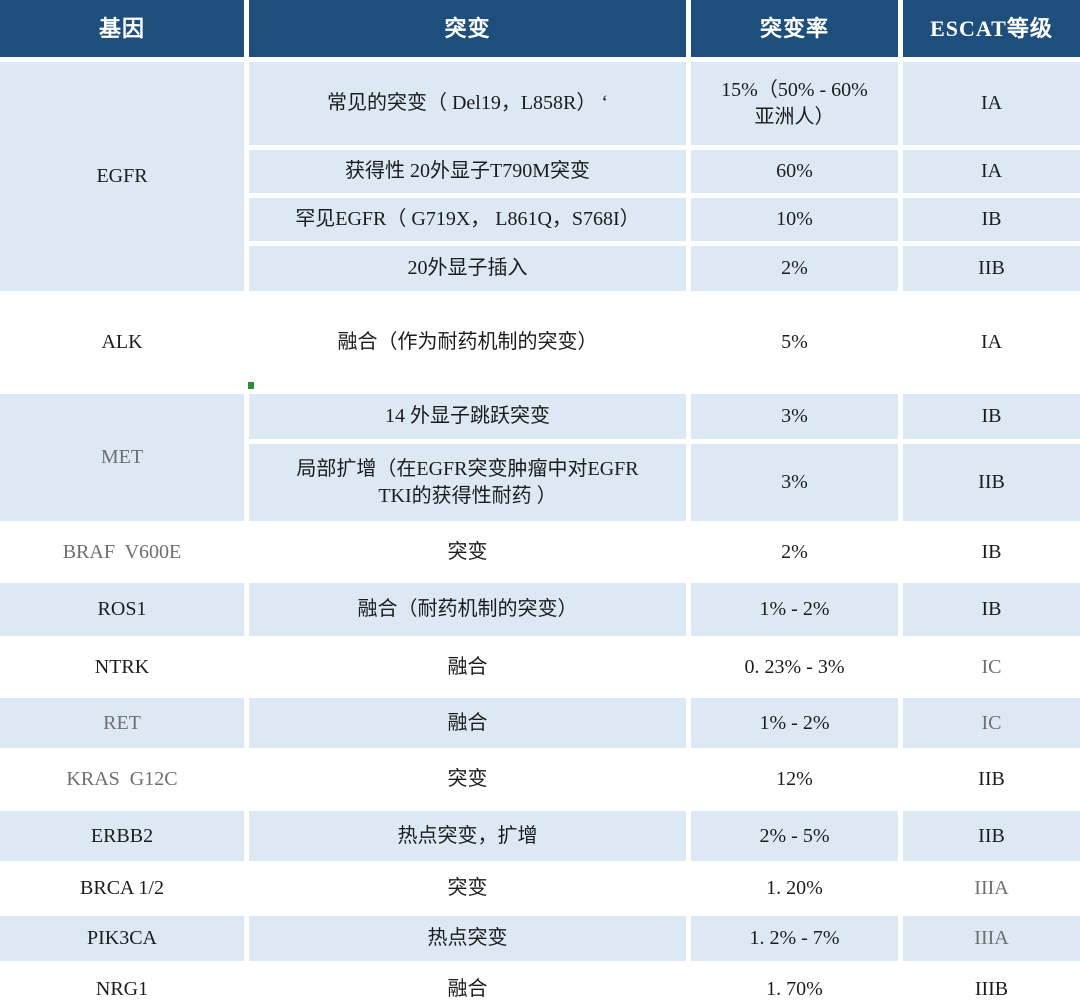 This screenshot has height=1008, width=1080. What do you see at coordinates (124, 782) in the screenshot?
I see `gene-cell: KRAS G12C` at bounding box center [124, 782].